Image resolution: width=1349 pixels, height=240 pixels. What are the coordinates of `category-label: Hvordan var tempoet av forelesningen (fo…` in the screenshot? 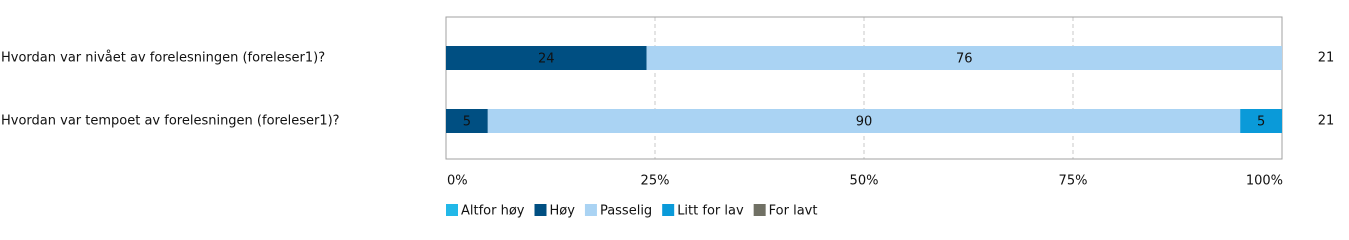 It's located at (170, 121).